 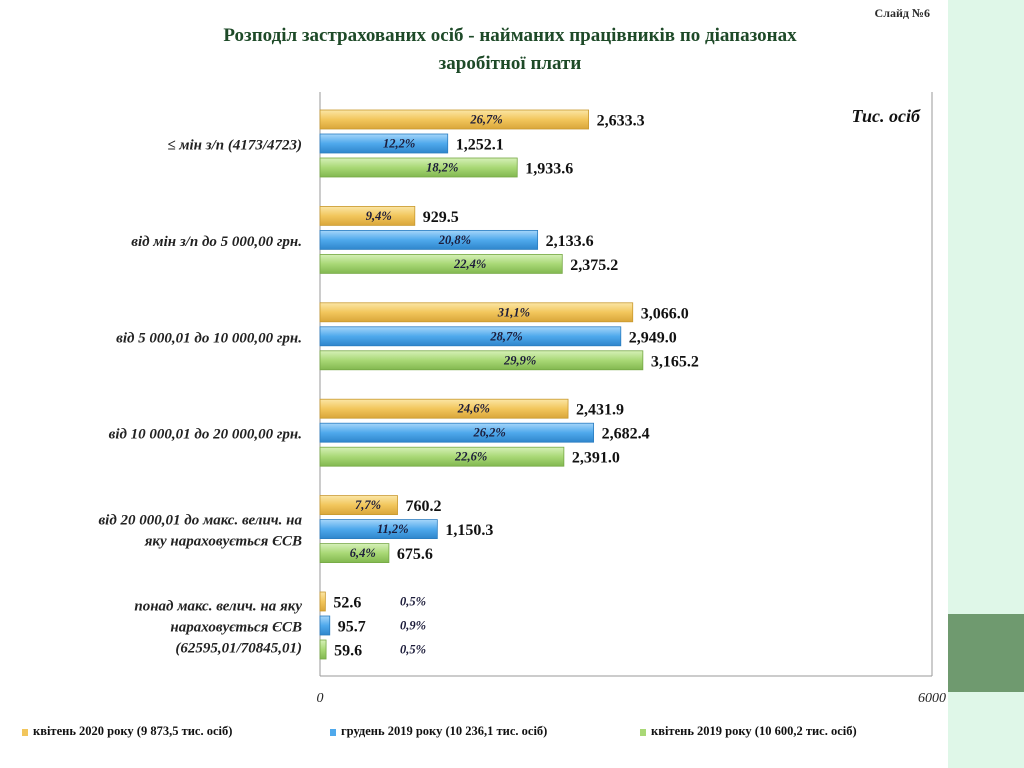 What do you see at coordinates (549, 169) in the screenshot?
I see `value-label-s2-c0: 1,933.6` at bounding box center [549, 169].